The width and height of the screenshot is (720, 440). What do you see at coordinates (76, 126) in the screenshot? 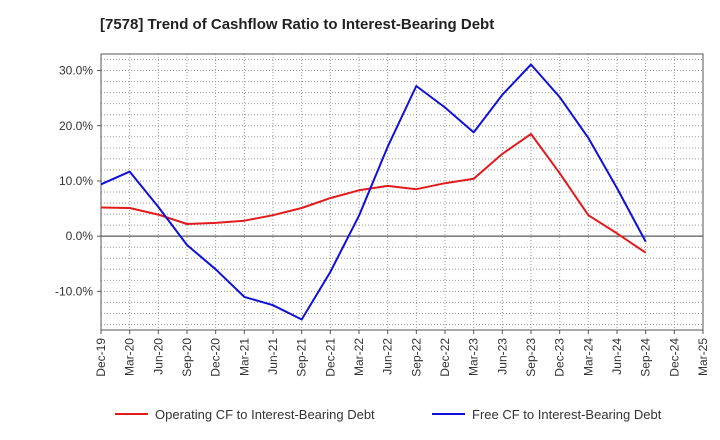
I see `y-tick-label: 20.0%` at bounding box center [76, 126].